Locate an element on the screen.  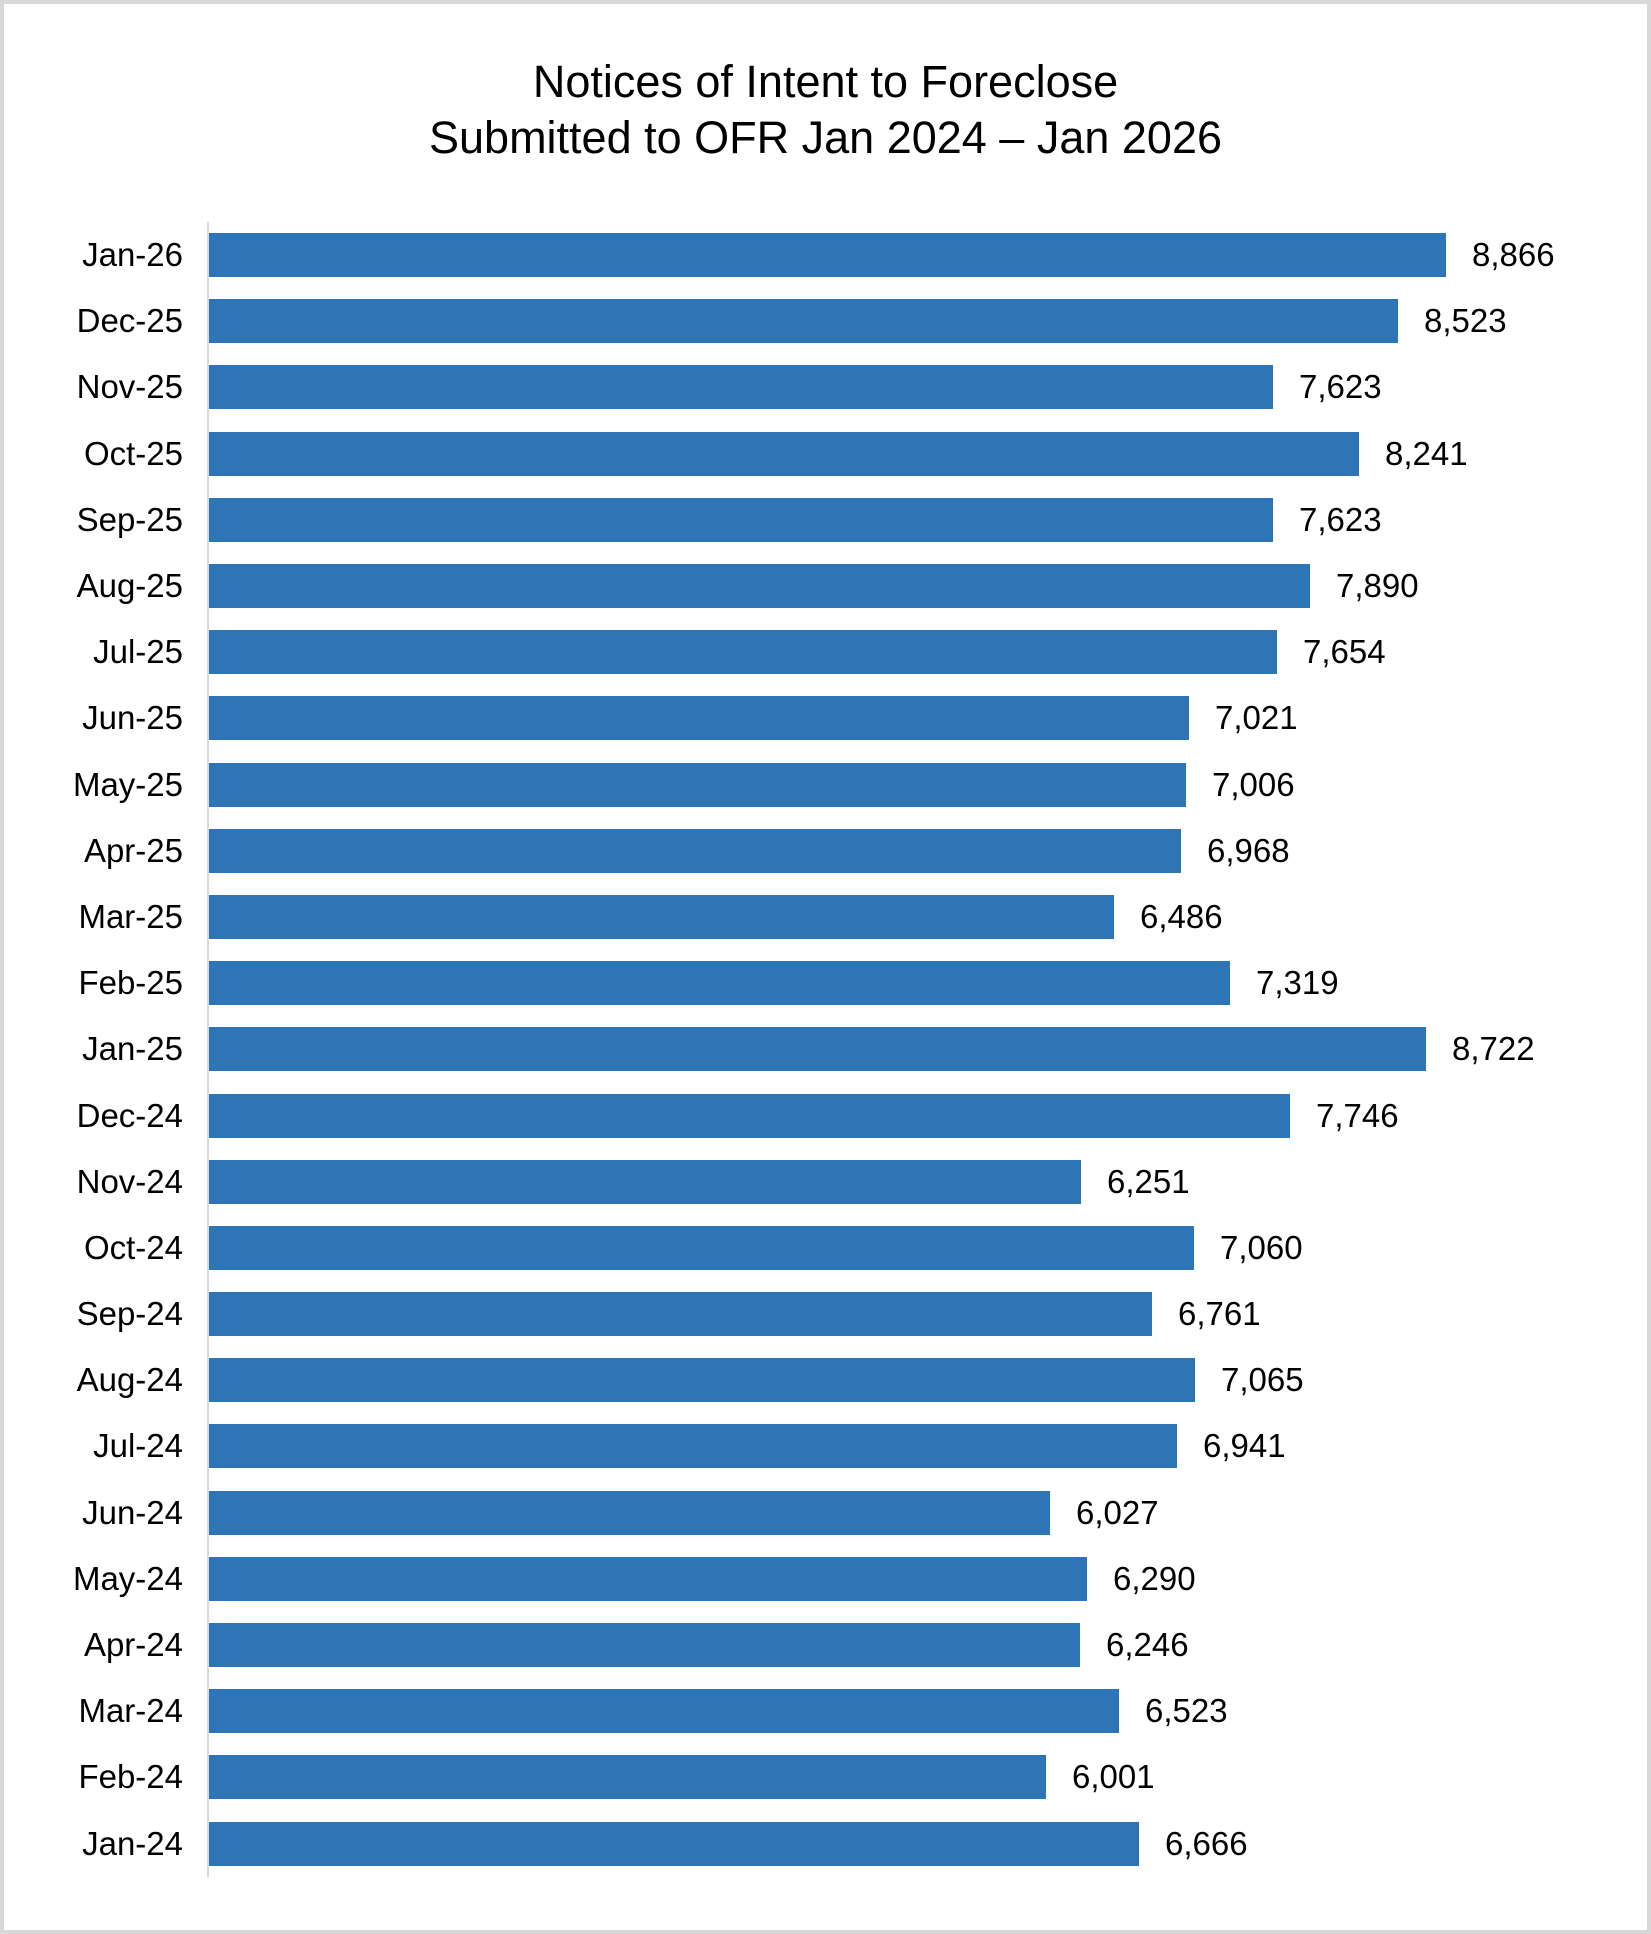
category-label: Feb-24 is located at coordinates (130, 1777).